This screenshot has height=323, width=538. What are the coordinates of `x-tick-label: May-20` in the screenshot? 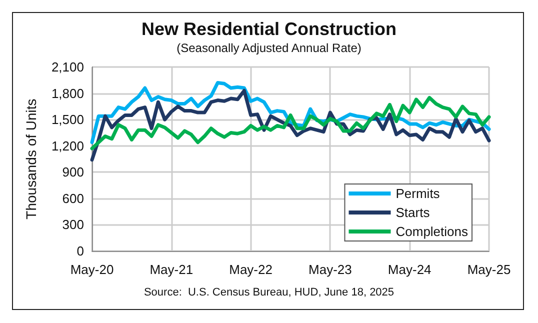 It's located at (92, 269).